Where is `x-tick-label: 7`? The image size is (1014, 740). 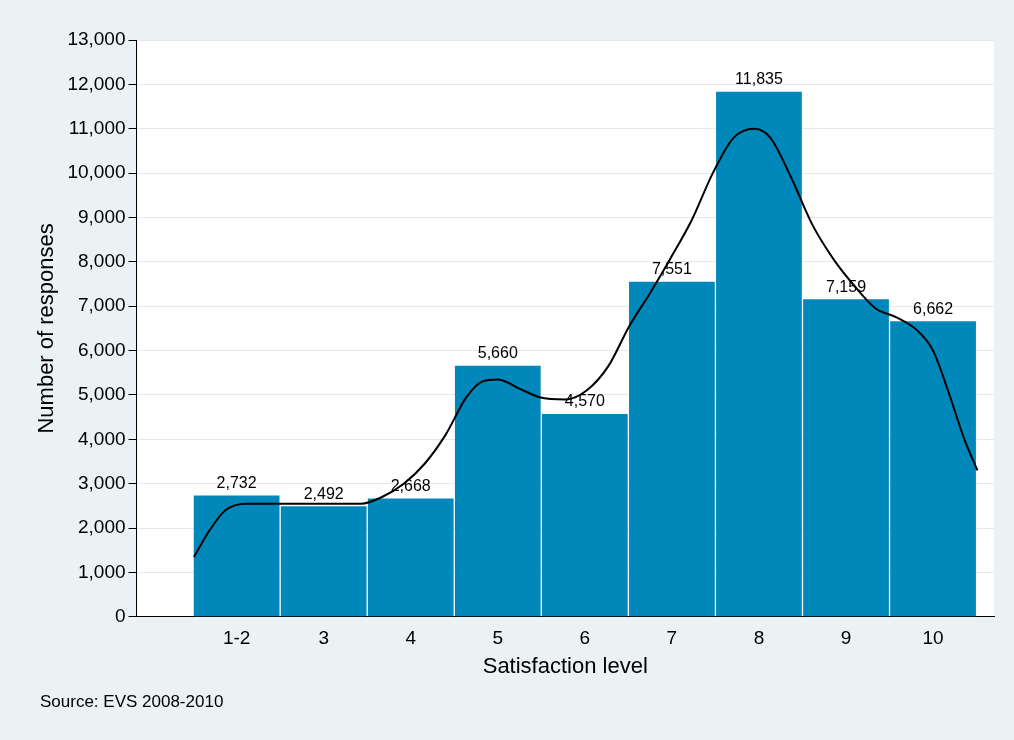
x-tick-label: 7 is located at coordinates (672, 638).